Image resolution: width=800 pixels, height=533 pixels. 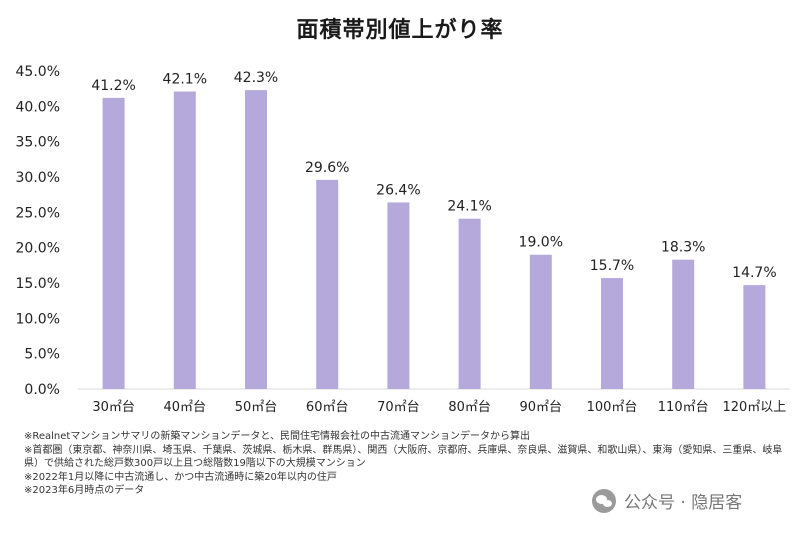 What do you see at coordinates (256, 78) in the screenshot?
I see `data-label: 42.3%` at bounding box center [256, 78].